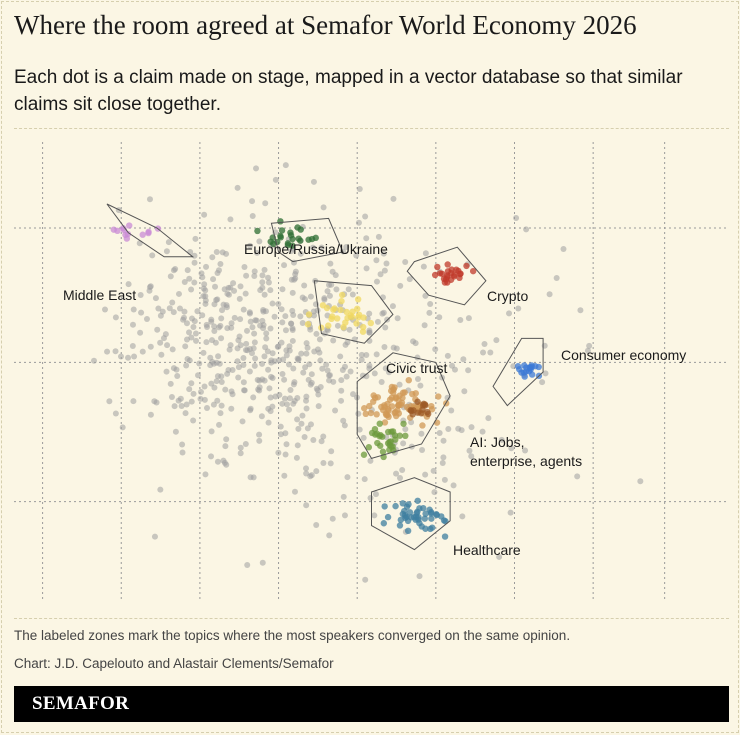  What do you see at coordinates (371, 618) in the screenshot?
I see `bottom-divider` at bounding box center [371, 618].